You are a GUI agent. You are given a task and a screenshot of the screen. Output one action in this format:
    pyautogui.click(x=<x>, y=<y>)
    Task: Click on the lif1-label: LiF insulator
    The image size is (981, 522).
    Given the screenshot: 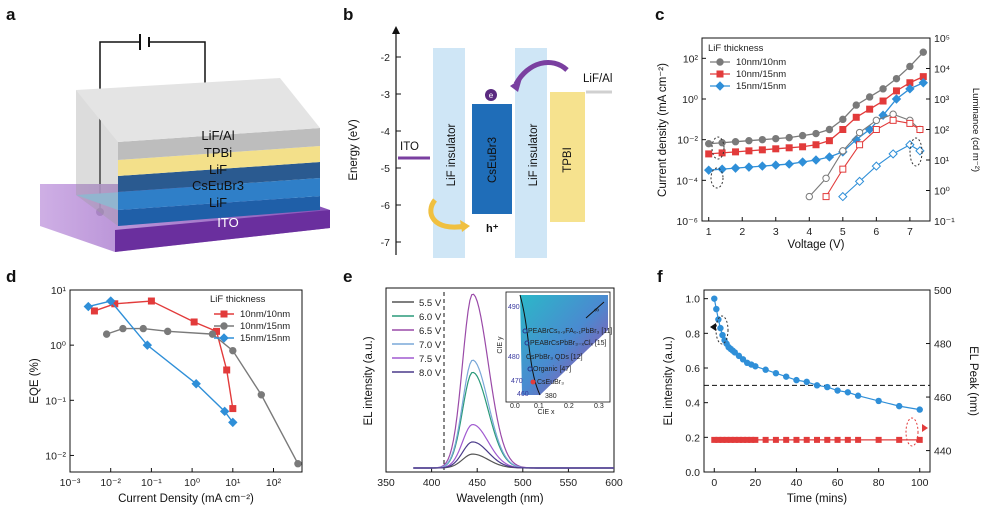 What is the action you would take?
    pyautogui.click(x=452, y=155)
    